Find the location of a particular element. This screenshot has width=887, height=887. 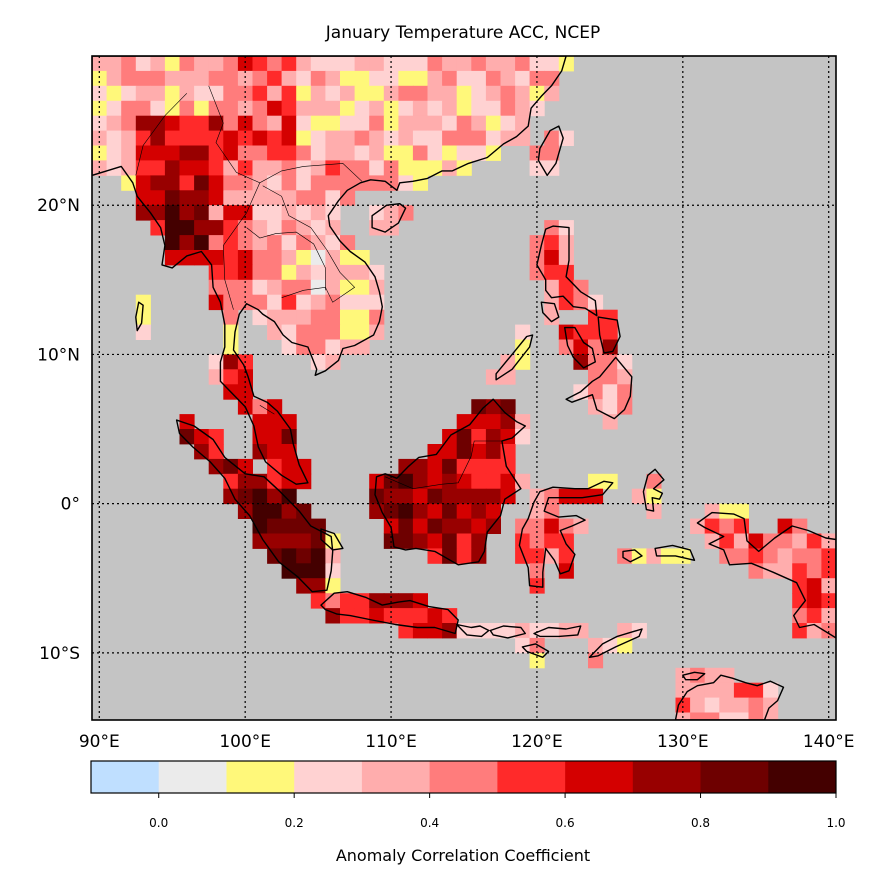

lat-label: 10°N is located at coordinates (58, 355).